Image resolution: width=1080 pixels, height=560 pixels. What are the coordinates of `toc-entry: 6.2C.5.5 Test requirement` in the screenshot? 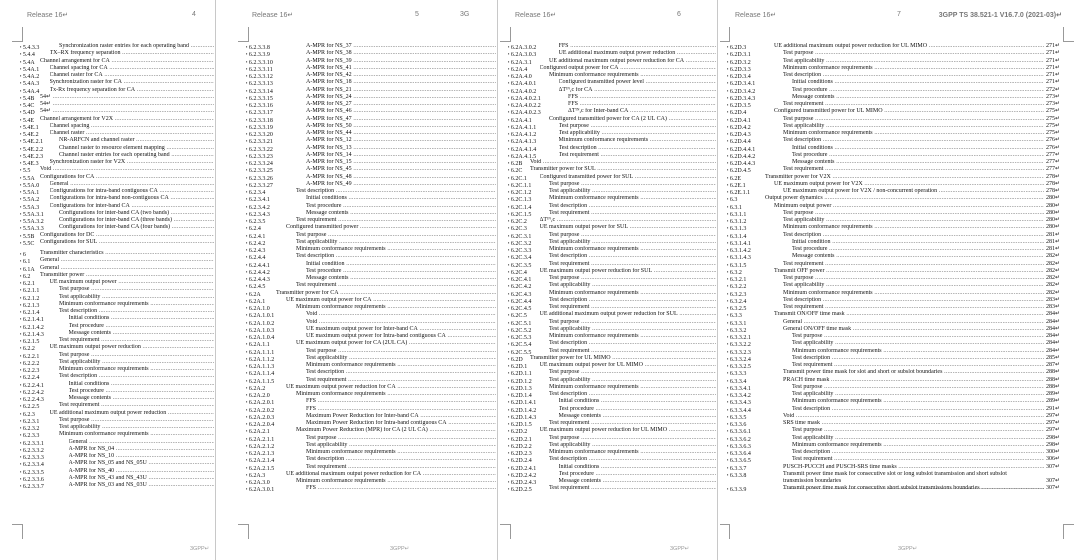 It's located at (612, 352).